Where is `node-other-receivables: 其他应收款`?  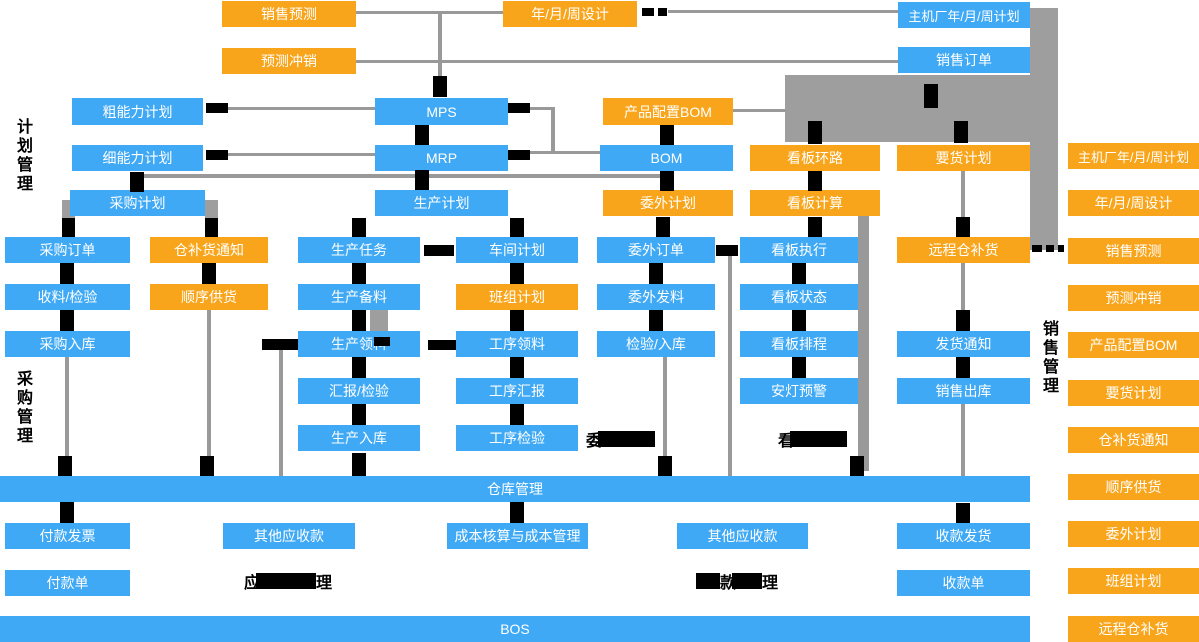 node-other-receivables: 其他应收款 is located at coordinates (289, 536).